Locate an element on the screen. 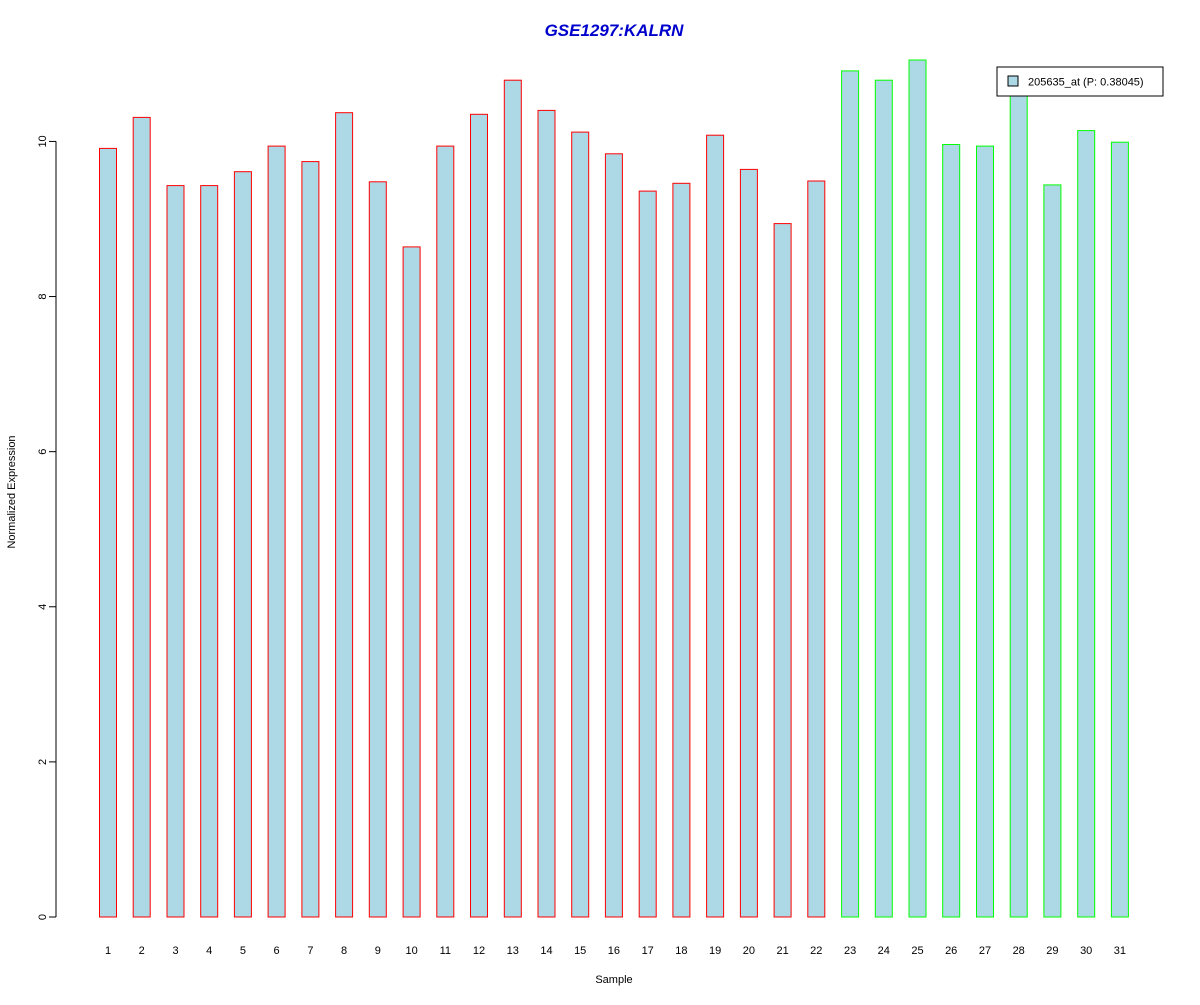 The image size is (1200, 1005). x-tick-label: 16 is located at coordinates (614, 951).